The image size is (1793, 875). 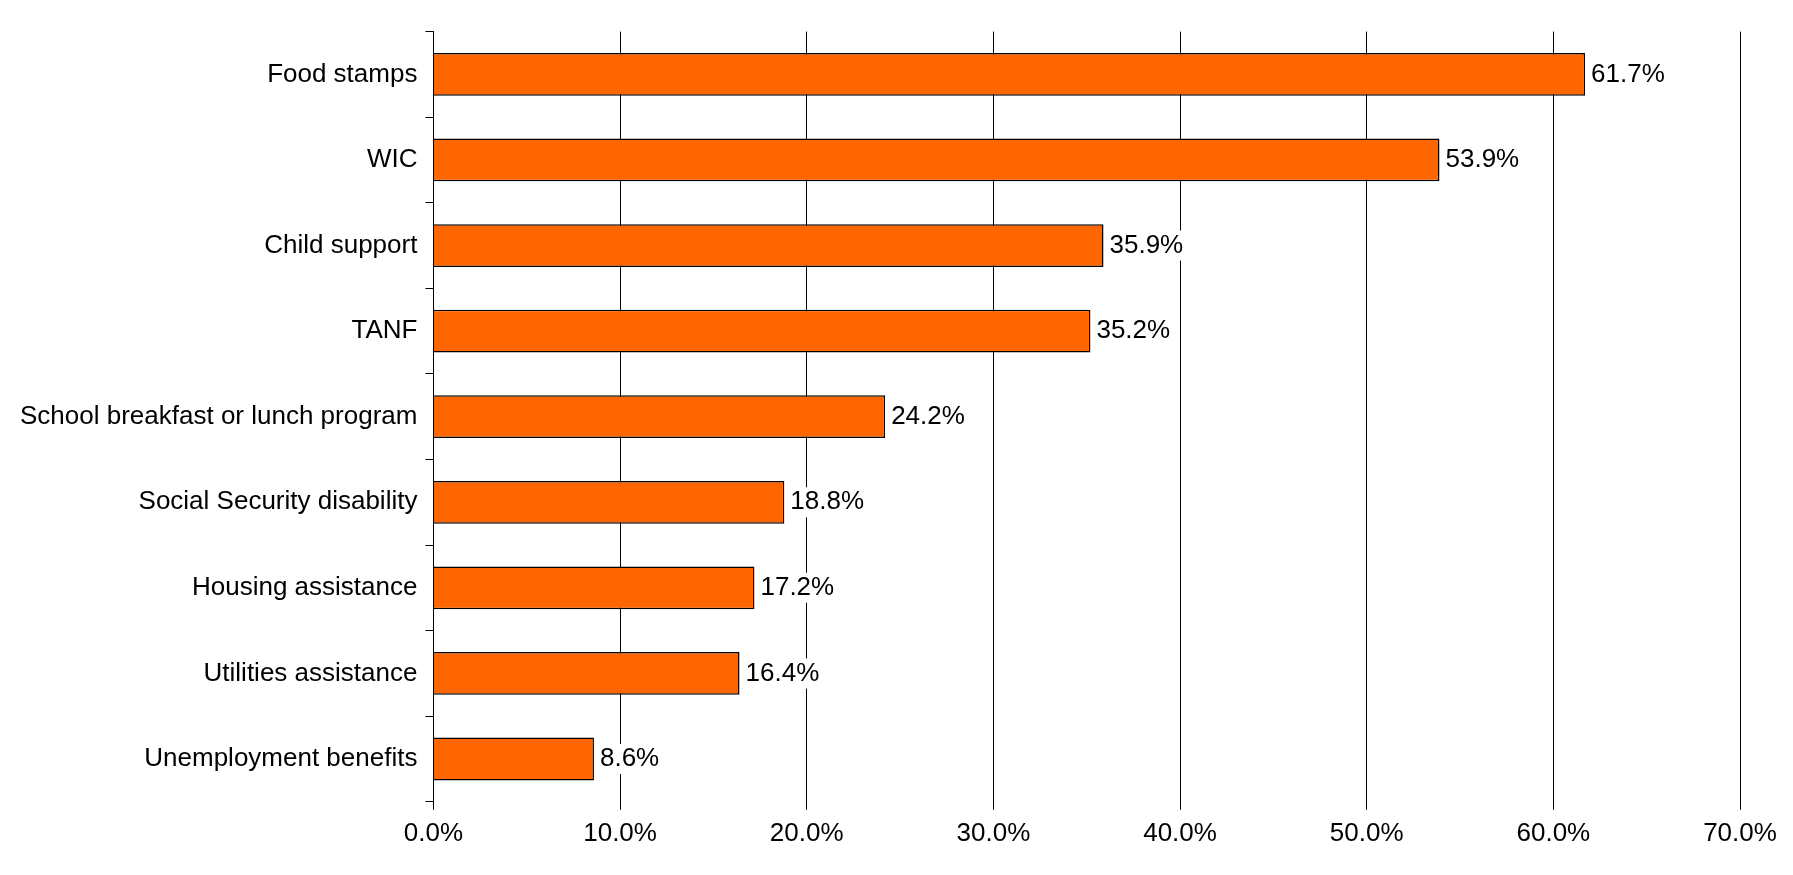 What do you see at coordinates (310, 671) in the screenshot?
I see `y-tick-label: Utilities assistance` at bounding box center [310, 671].